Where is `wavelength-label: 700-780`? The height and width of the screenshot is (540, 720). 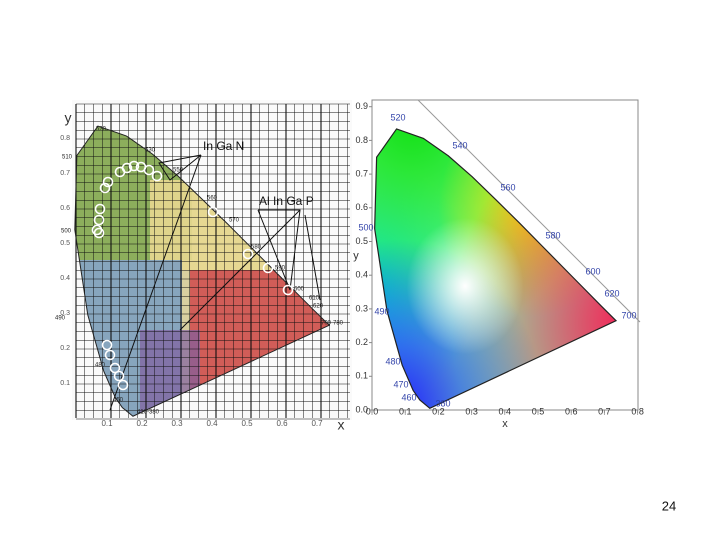
wavelength-label: 700-780 is located at coordinates (332, 324).